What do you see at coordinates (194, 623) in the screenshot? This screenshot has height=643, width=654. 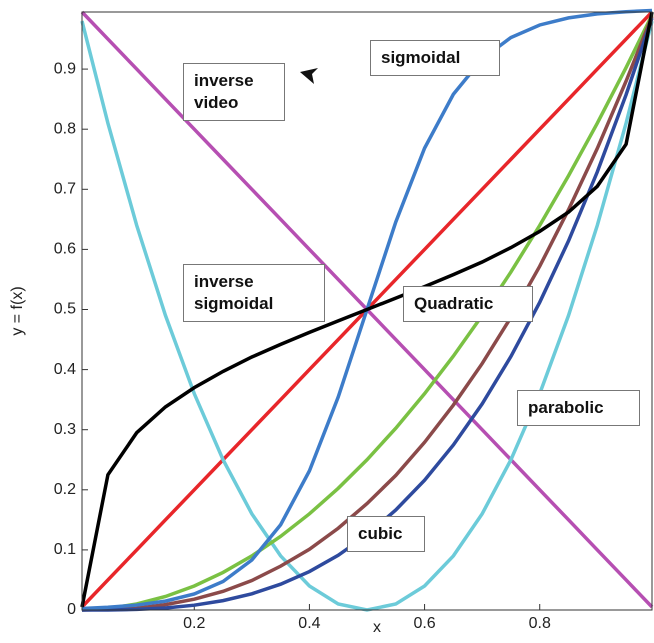 I see `x-tick-label: 0.2` at bounding box center [194, 623].